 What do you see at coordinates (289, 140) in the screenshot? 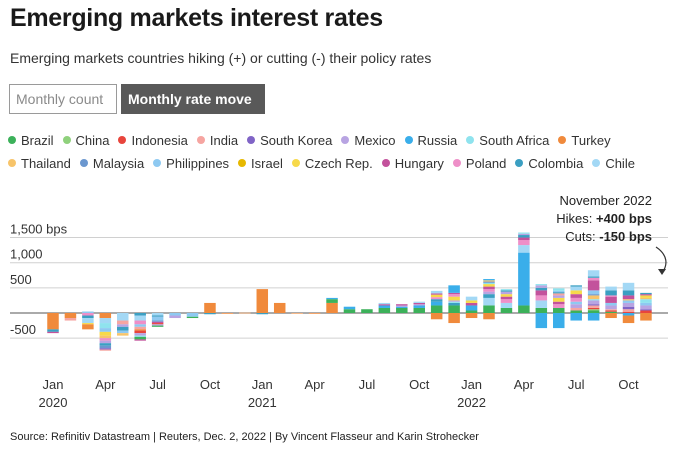
I see `legend-item: South Korea` at bounding box center [289, 140].